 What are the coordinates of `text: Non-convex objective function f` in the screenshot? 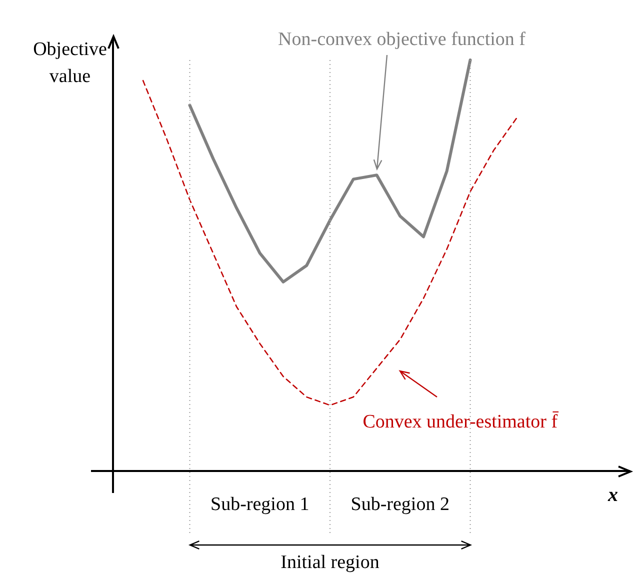 It's located at (402, 39).